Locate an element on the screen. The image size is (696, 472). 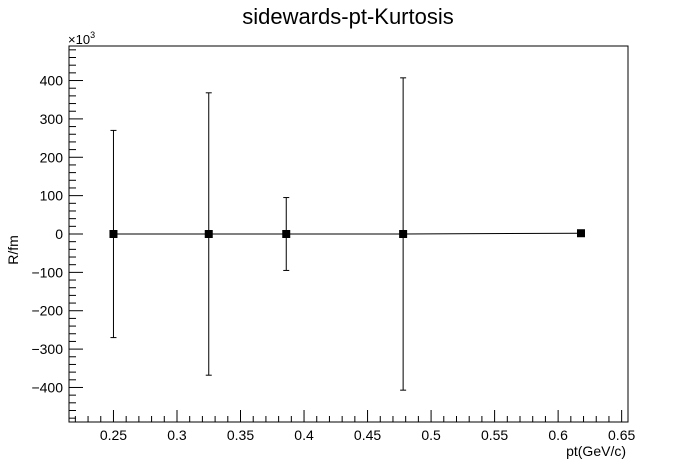
x-tick-label: 0.65 is located at coordinates (621, 435).